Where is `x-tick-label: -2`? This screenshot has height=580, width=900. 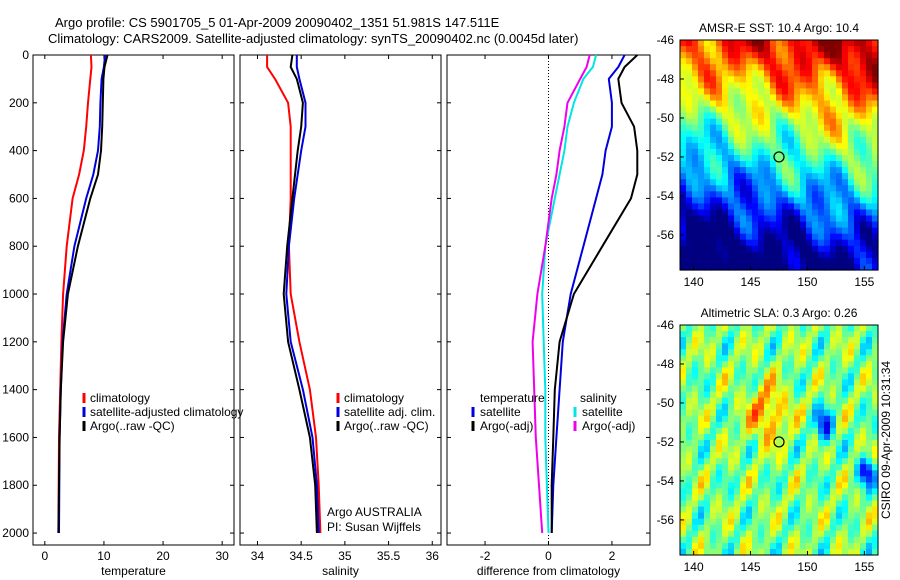
x-tick-label: -2 is located at coordinates (485, 556).